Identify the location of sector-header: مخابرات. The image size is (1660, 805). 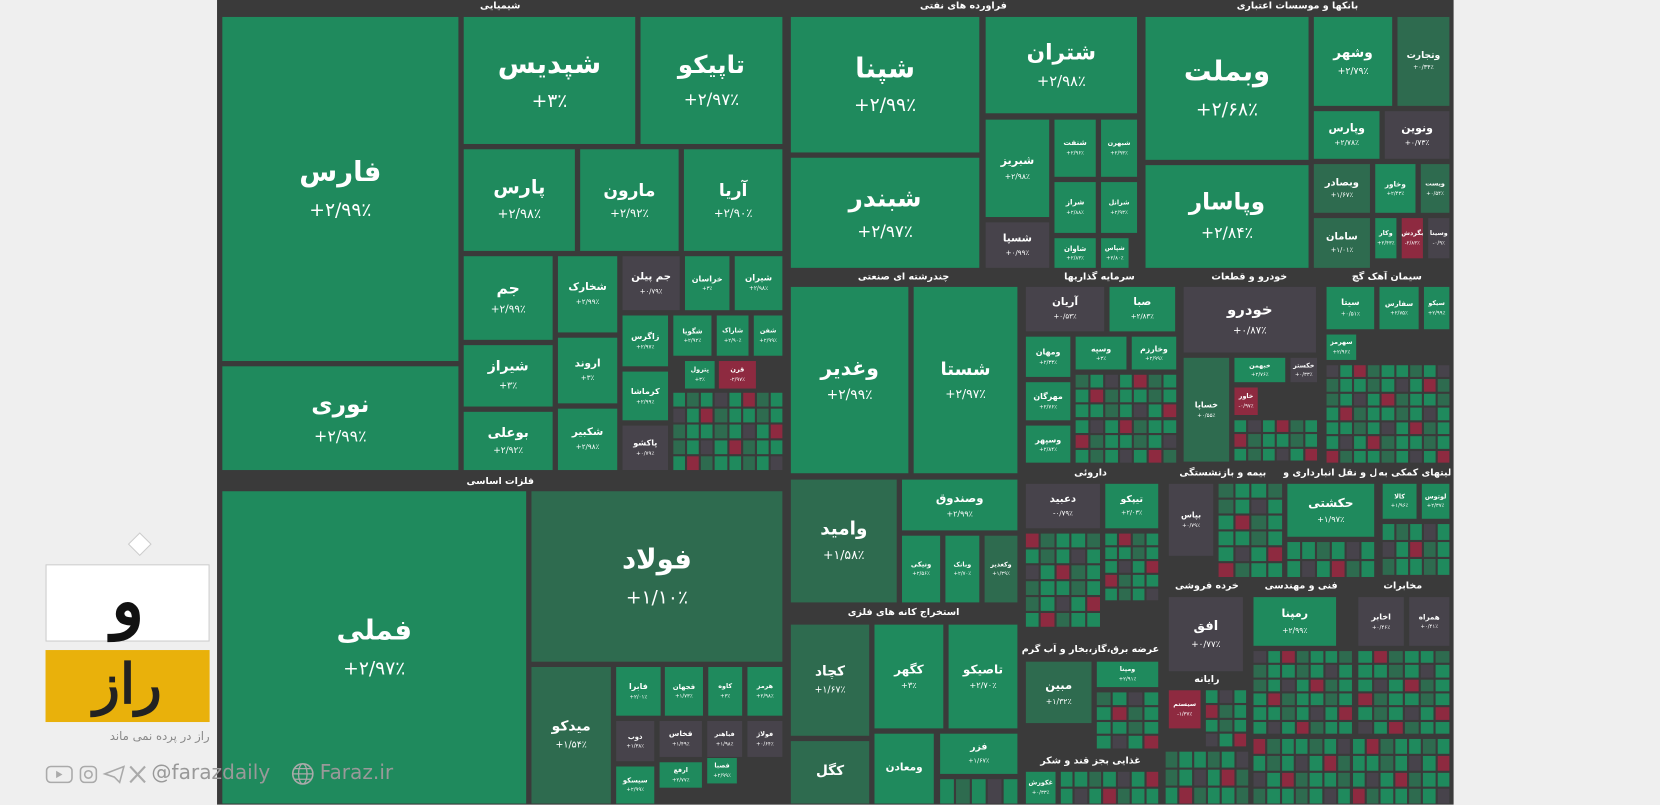
(1403, 586).